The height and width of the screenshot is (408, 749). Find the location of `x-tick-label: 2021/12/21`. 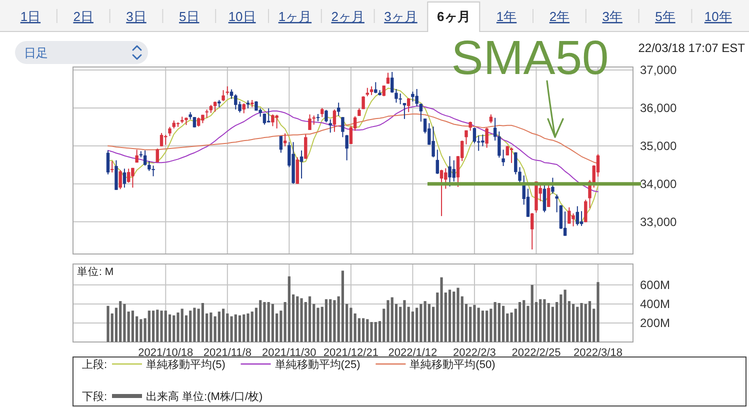

x-tick-label: 2021/12/21 is located at coordinates (350, 353).